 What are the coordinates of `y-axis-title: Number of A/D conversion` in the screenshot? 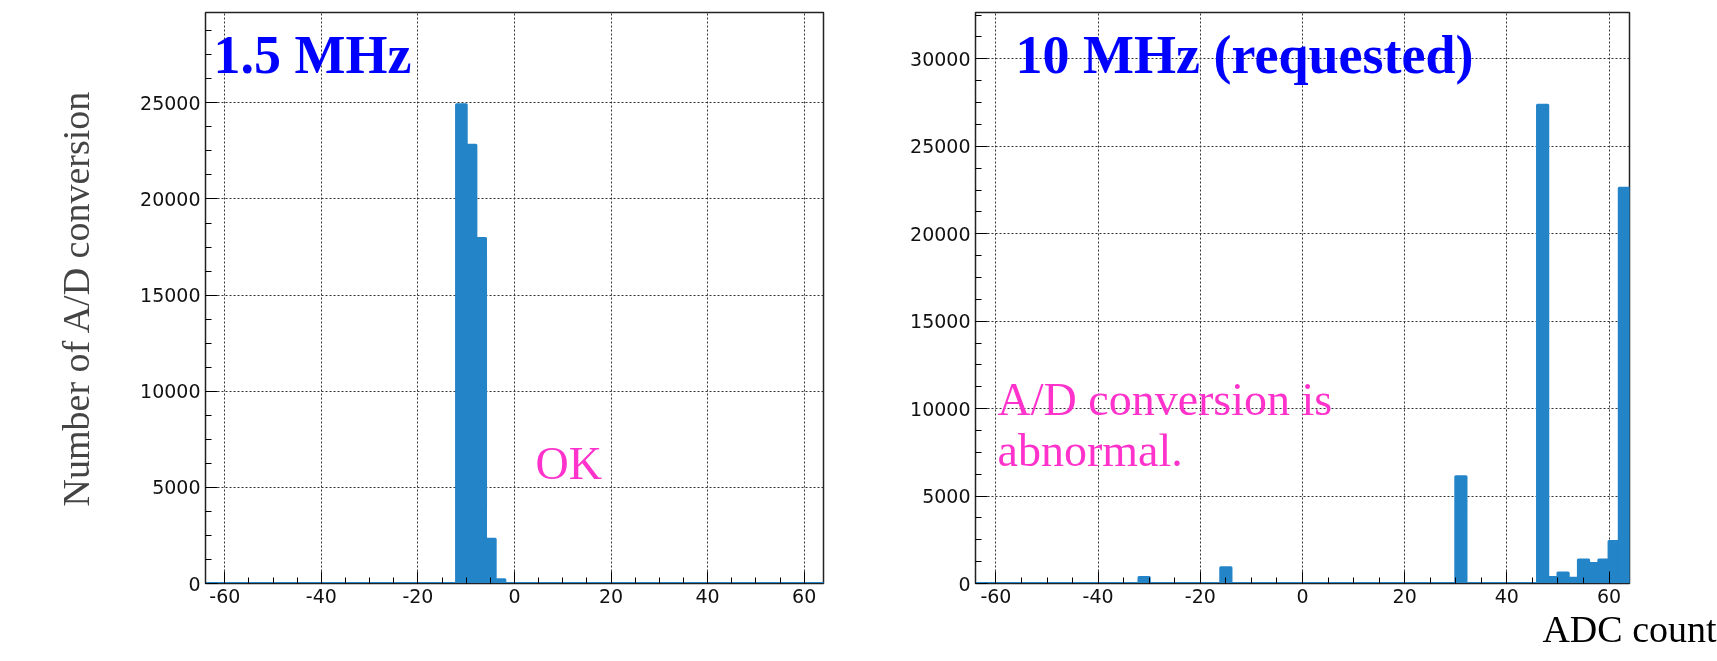 It's located at (76, 299).